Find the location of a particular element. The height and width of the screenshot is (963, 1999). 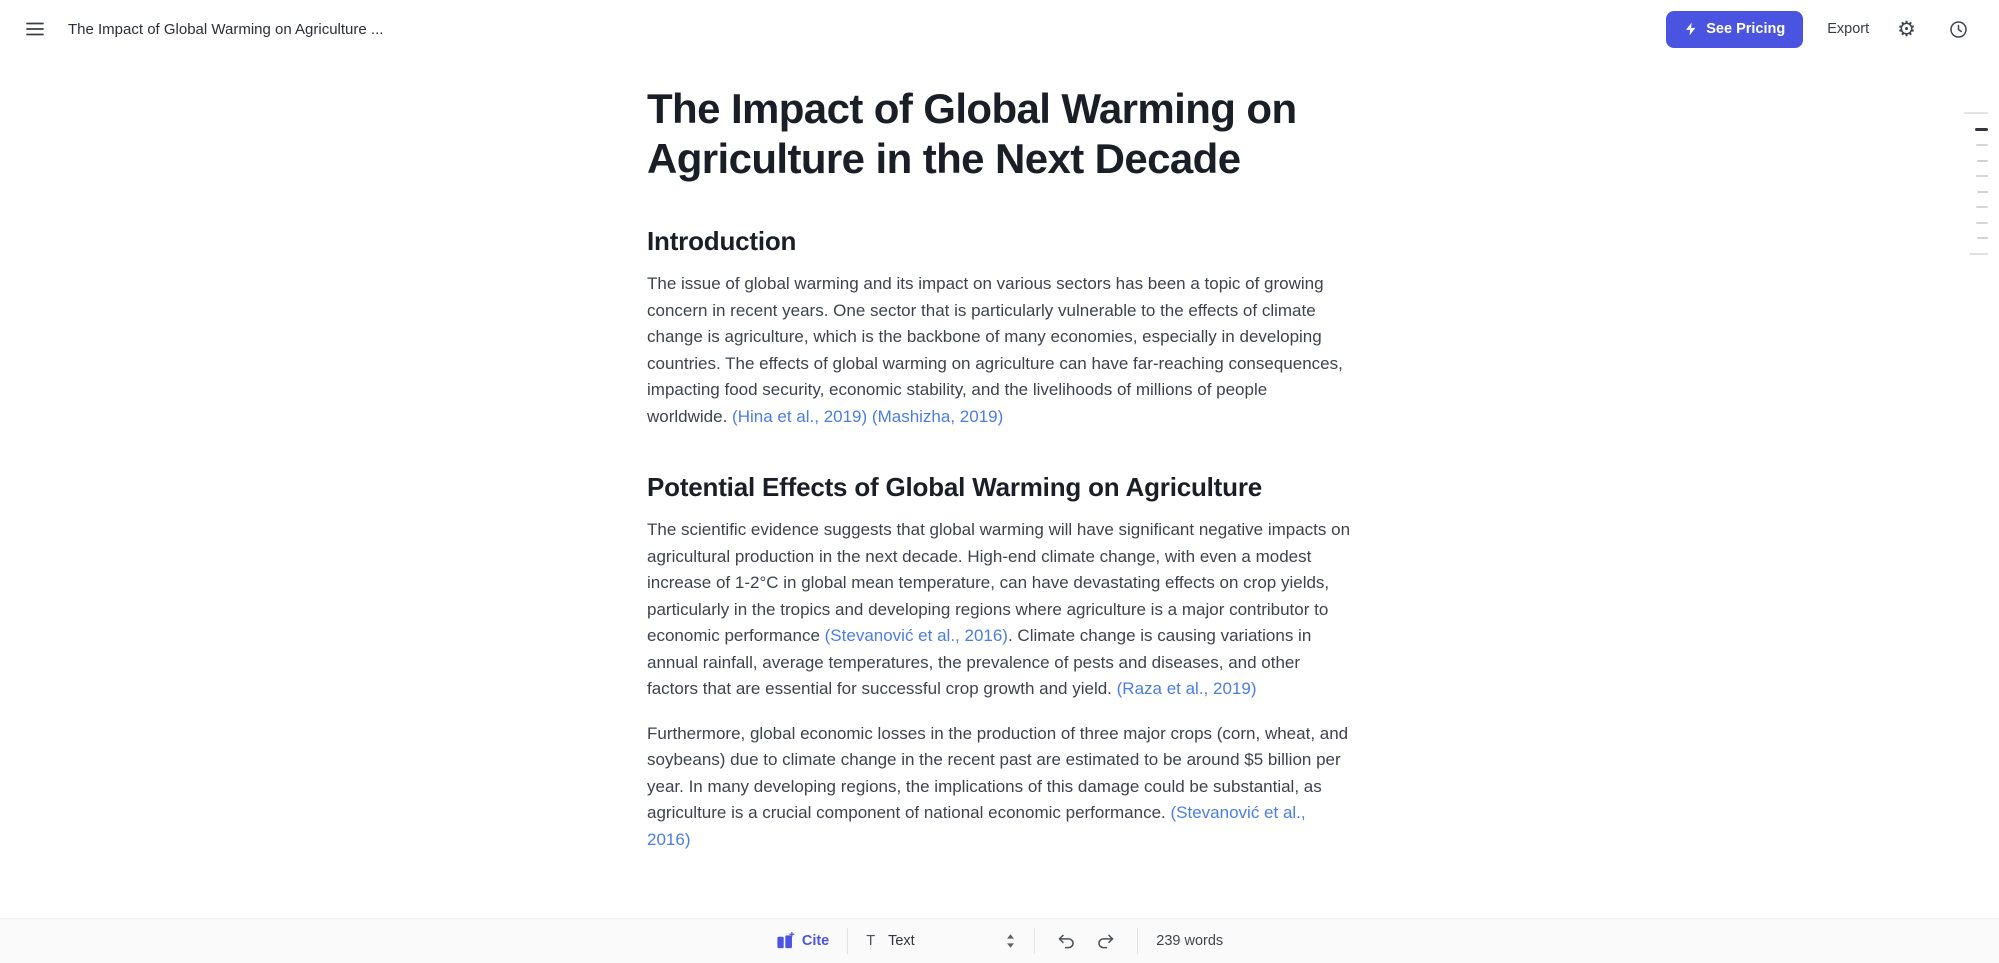

history-button is located at coordinates (1958, 29).